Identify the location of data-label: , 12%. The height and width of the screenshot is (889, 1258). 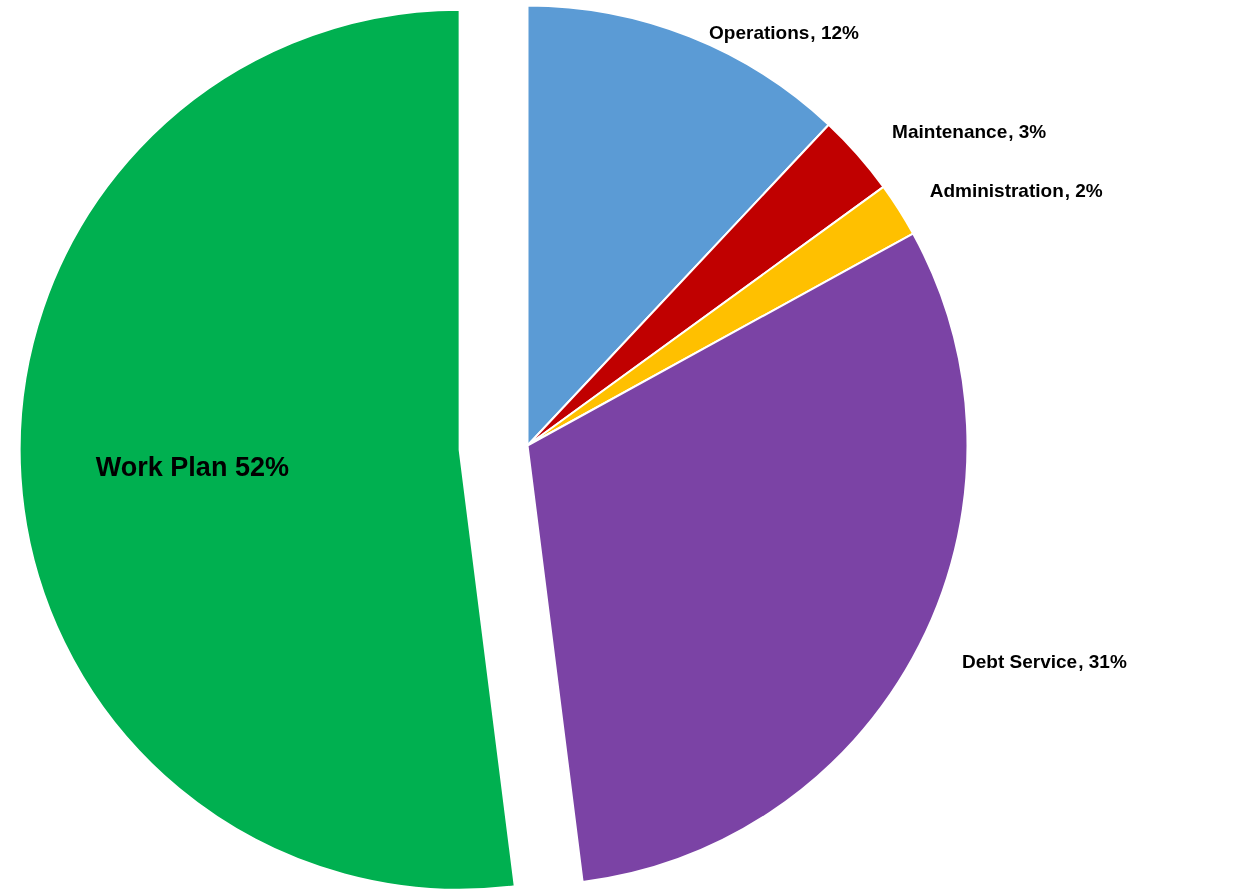
(835, 32).